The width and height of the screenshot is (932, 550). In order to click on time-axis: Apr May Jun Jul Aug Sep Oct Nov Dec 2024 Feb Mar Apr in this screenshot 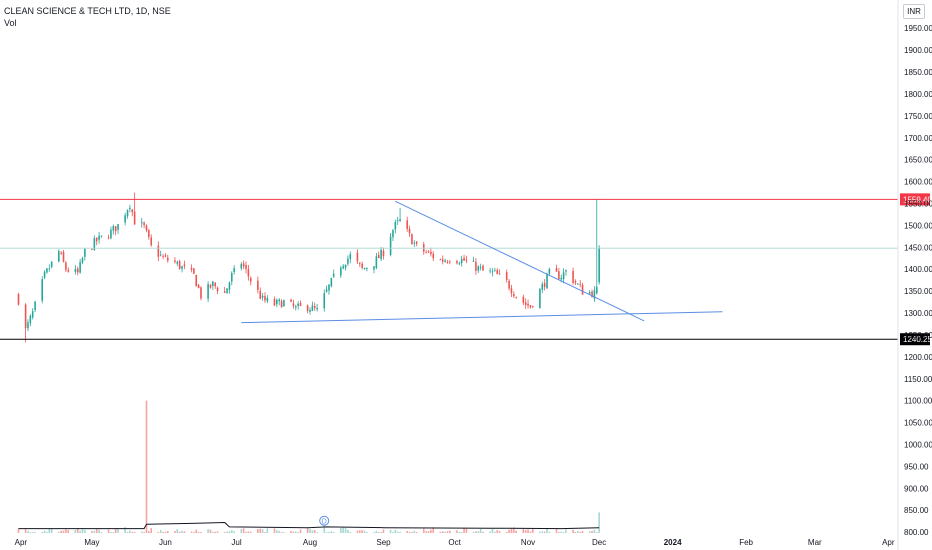, I will do `click(455, 542)`.